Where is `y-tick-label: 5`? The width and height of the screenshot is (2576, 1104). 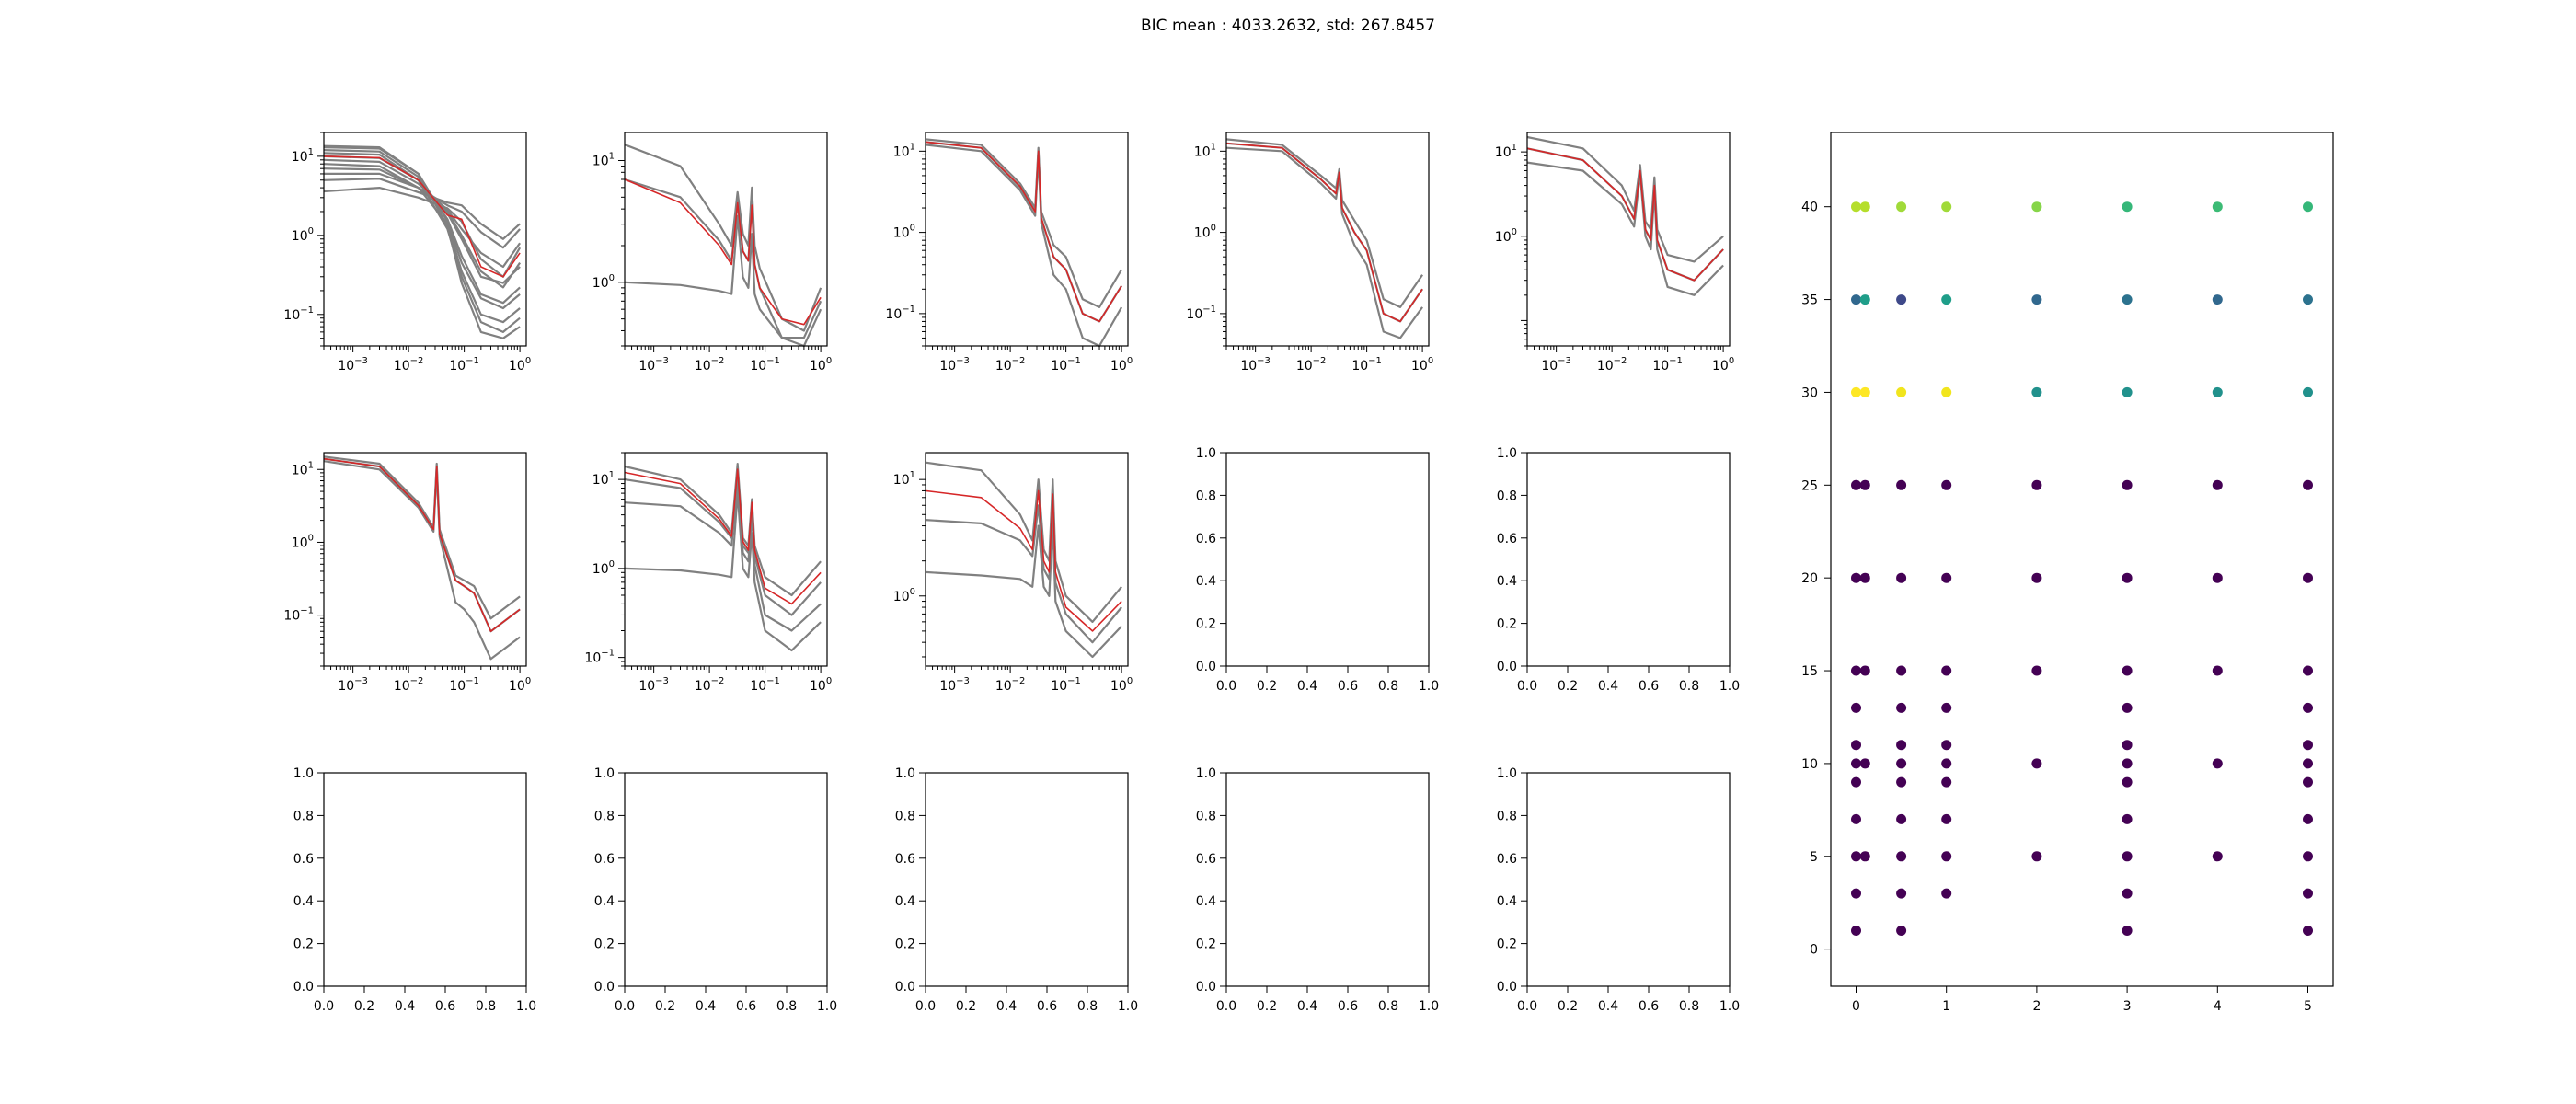
y-tick-label: 5 is located at coordinates (1814, 857).